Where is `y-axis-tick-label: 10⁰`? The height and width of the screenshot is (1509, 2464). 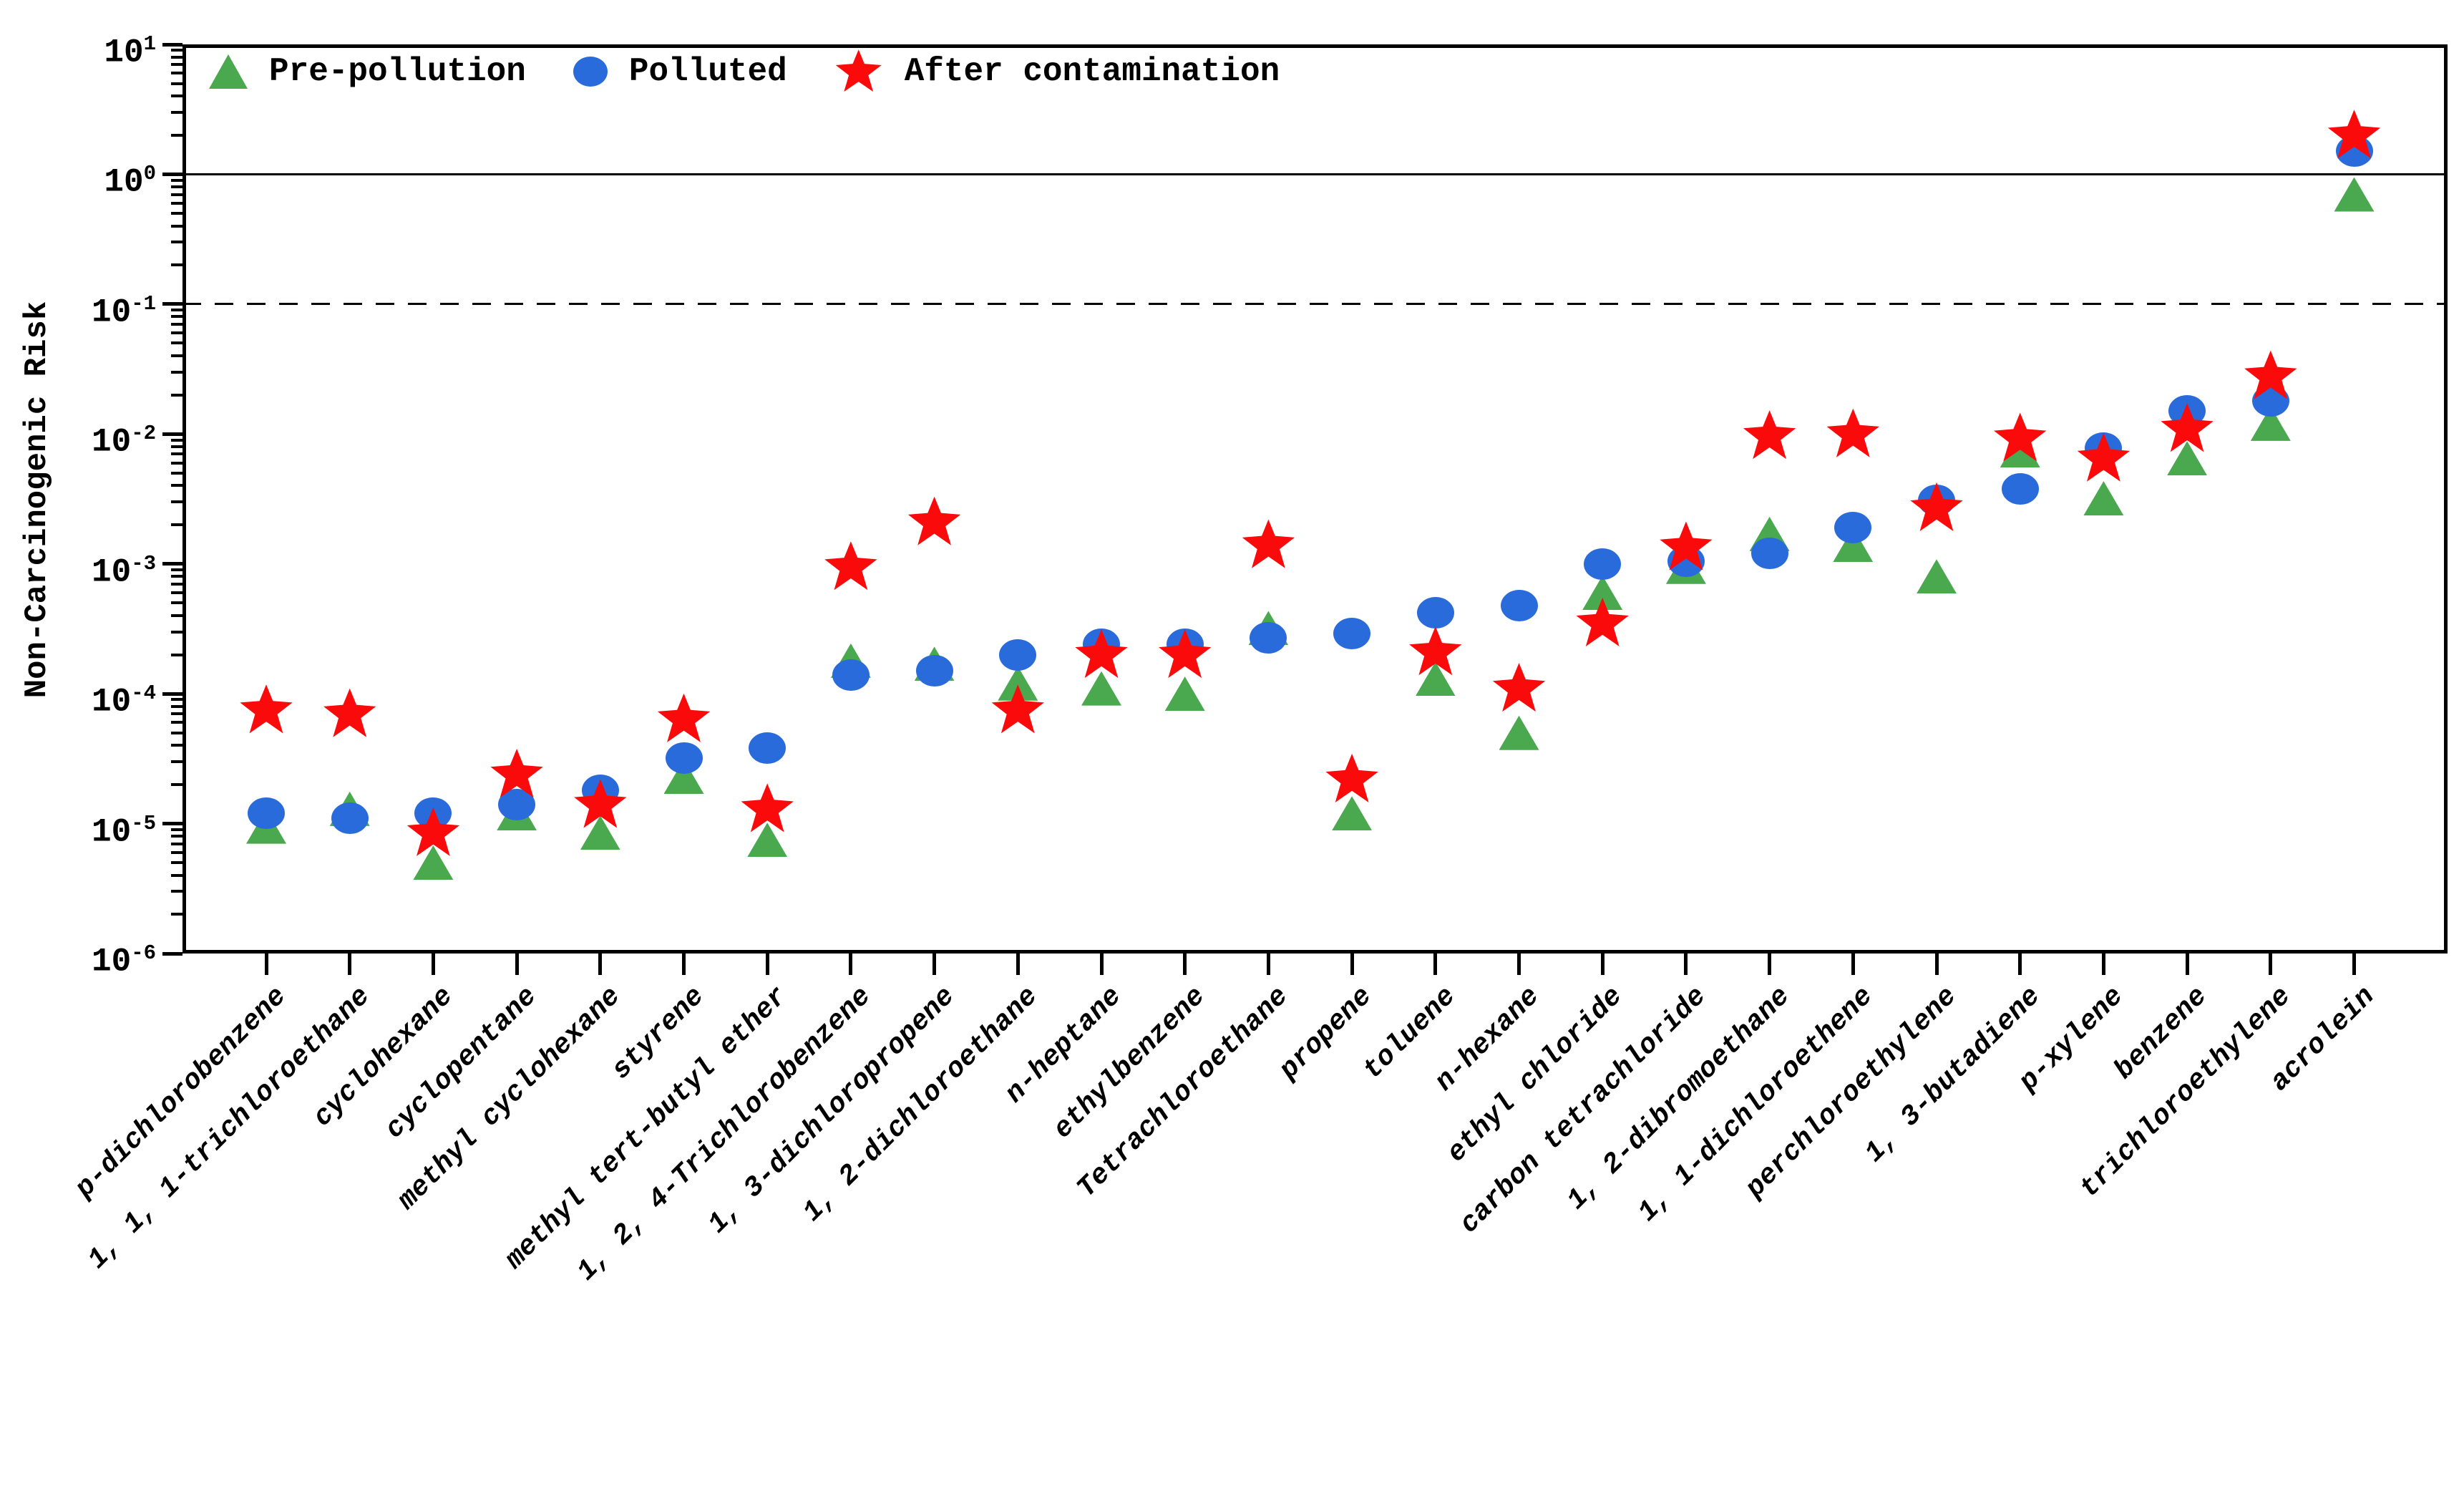 y-axis-tick-label: 10⁰ is located at coordinates (130, 181).